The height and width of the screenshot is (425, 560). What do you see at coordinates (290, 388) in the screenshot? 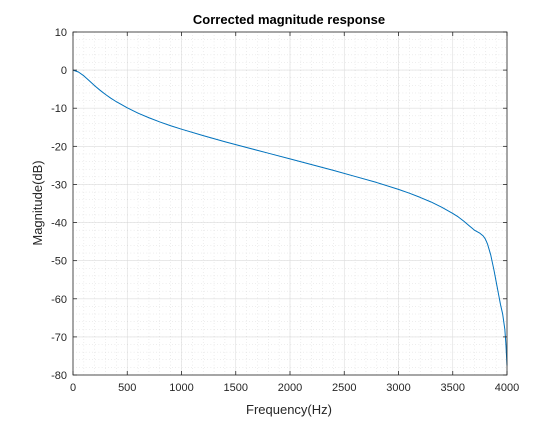
I see `x-tick-label: 2000` at bounding box center [290, 388].